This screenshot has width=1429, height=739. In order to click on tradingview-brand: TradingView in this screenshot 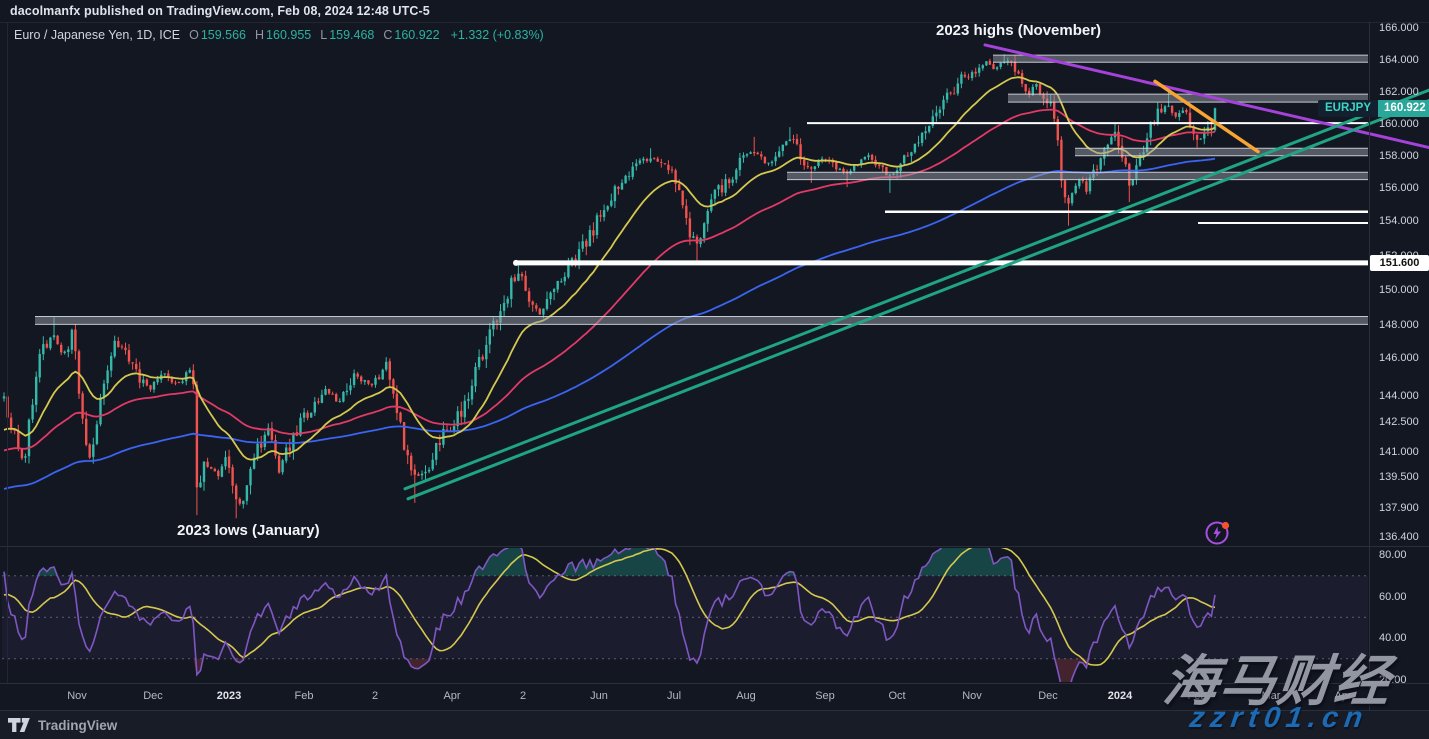, I will do `click(62, 725)`.